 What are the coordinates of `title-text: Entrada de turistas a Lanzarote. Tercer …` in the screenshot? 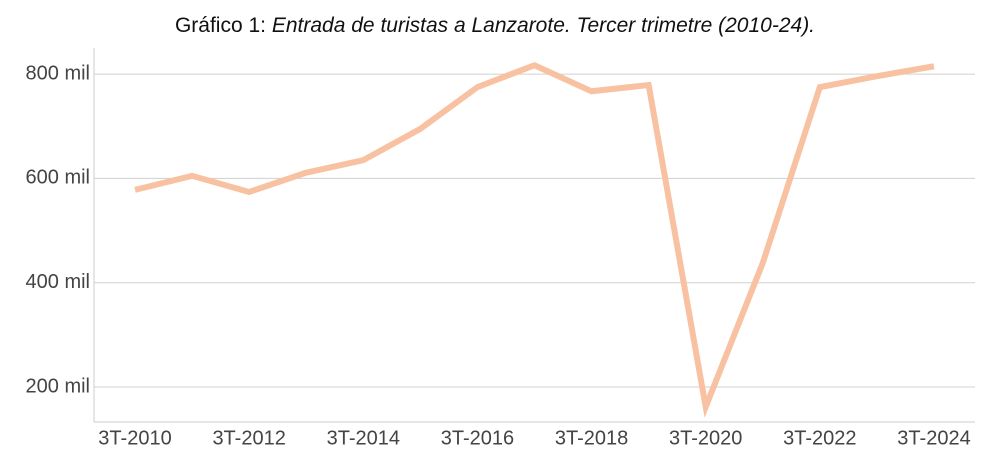 It's located at (543, 25).